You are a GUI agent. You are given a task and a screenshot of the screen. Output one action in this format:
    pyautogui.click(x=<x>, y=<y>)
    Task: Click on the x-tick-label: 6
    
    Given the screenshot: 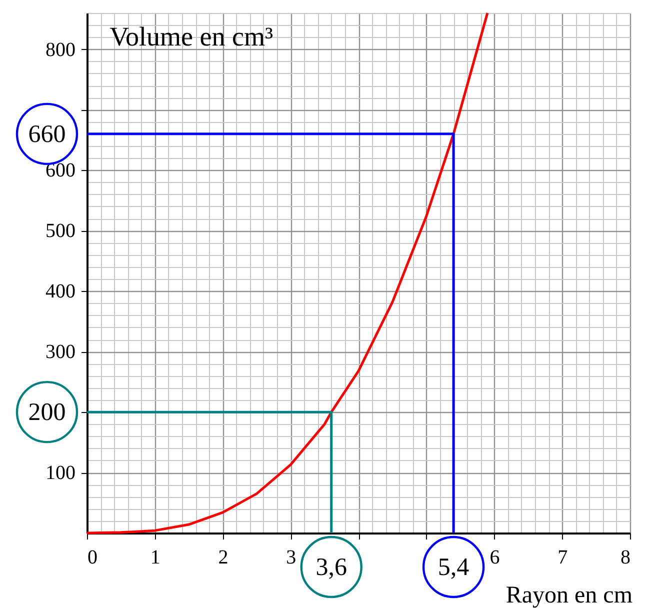 What is the action you would take?
    pyautogui.click(x=495, y=557)
    